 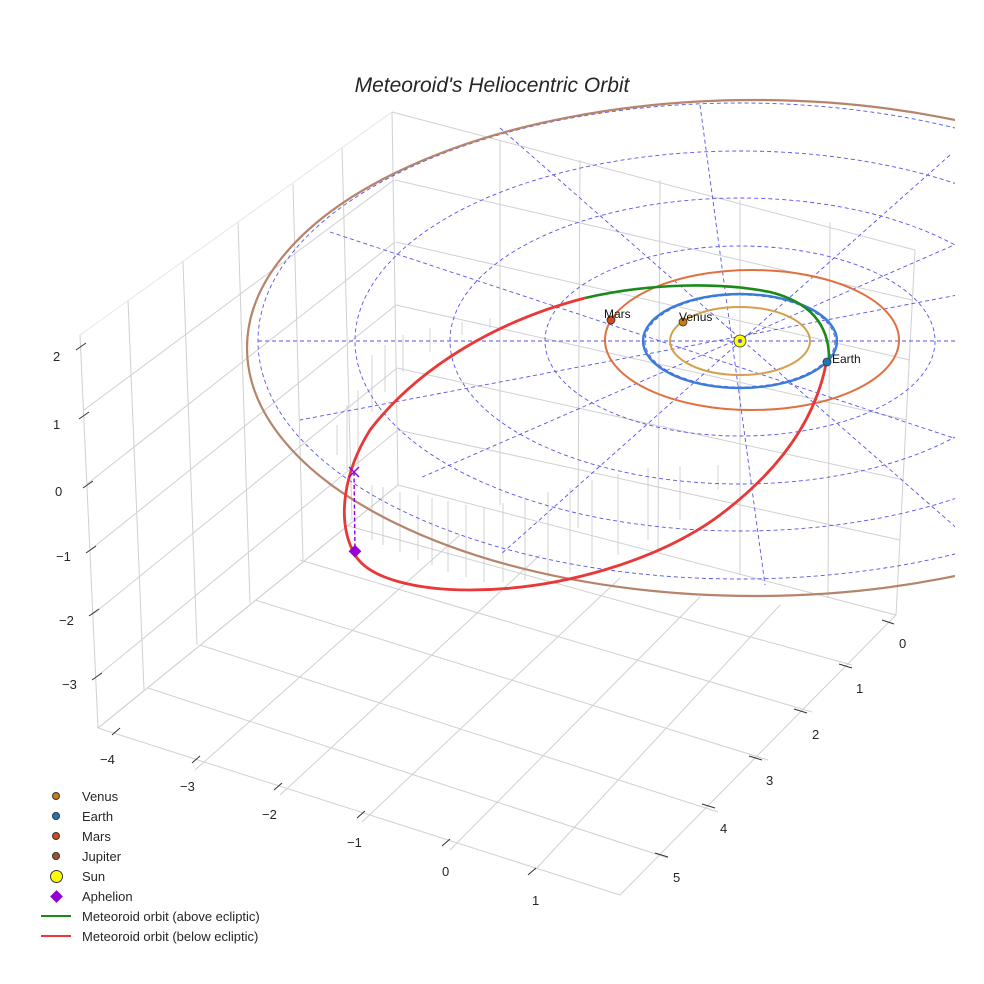 What do you see at coordinates (324, 801) in the screenshot?
I see `x-axis-ticks` at bounding box center [324, 801].